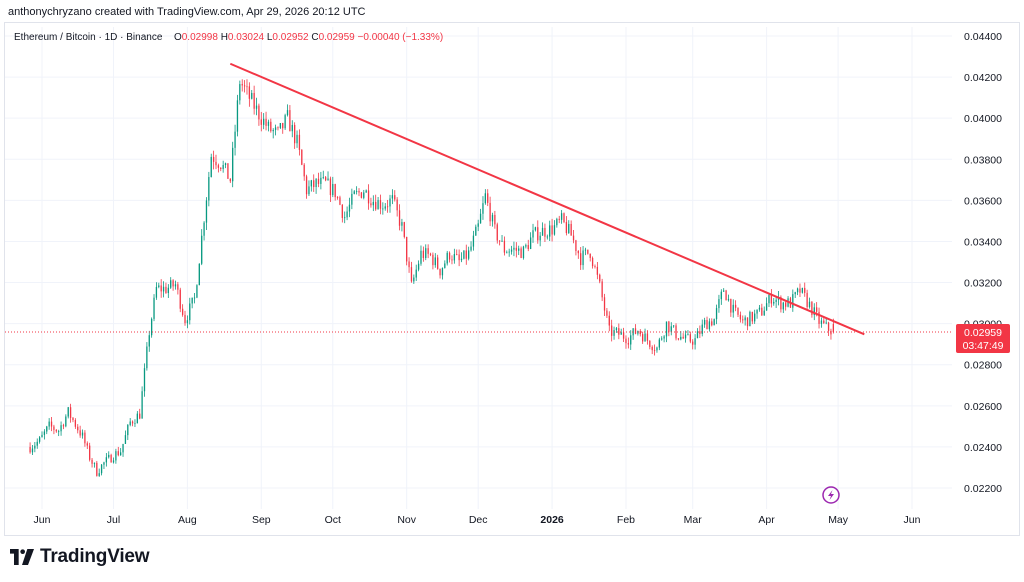 Image resolution: width=1024 pixels, height=582 pixels. Describe the element at coordinates (477, 520) in the screenshot. I see `x-axis: Jun Jul Aug Sep Oct Nov Dec 2026 Feb Mar Apr May Jun` at that location.